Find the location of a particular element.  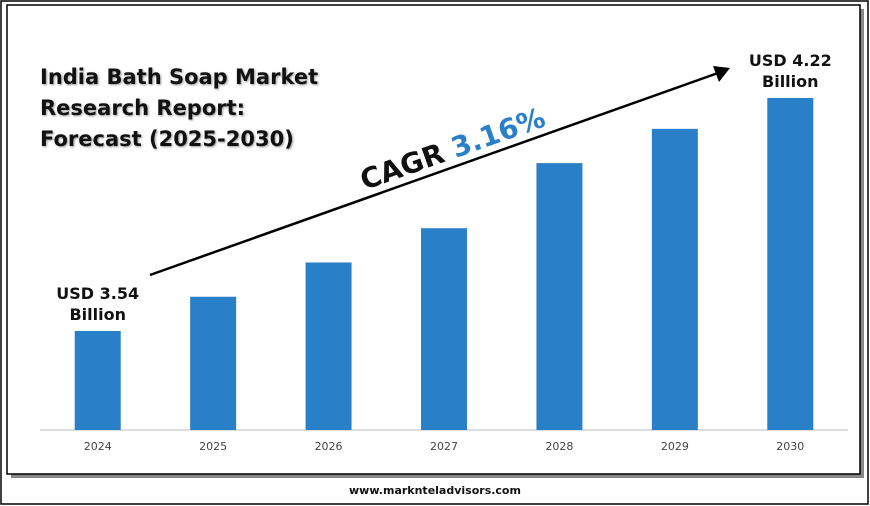

value-label: USD 3.54 Billion is located at coordinates (98, 304).